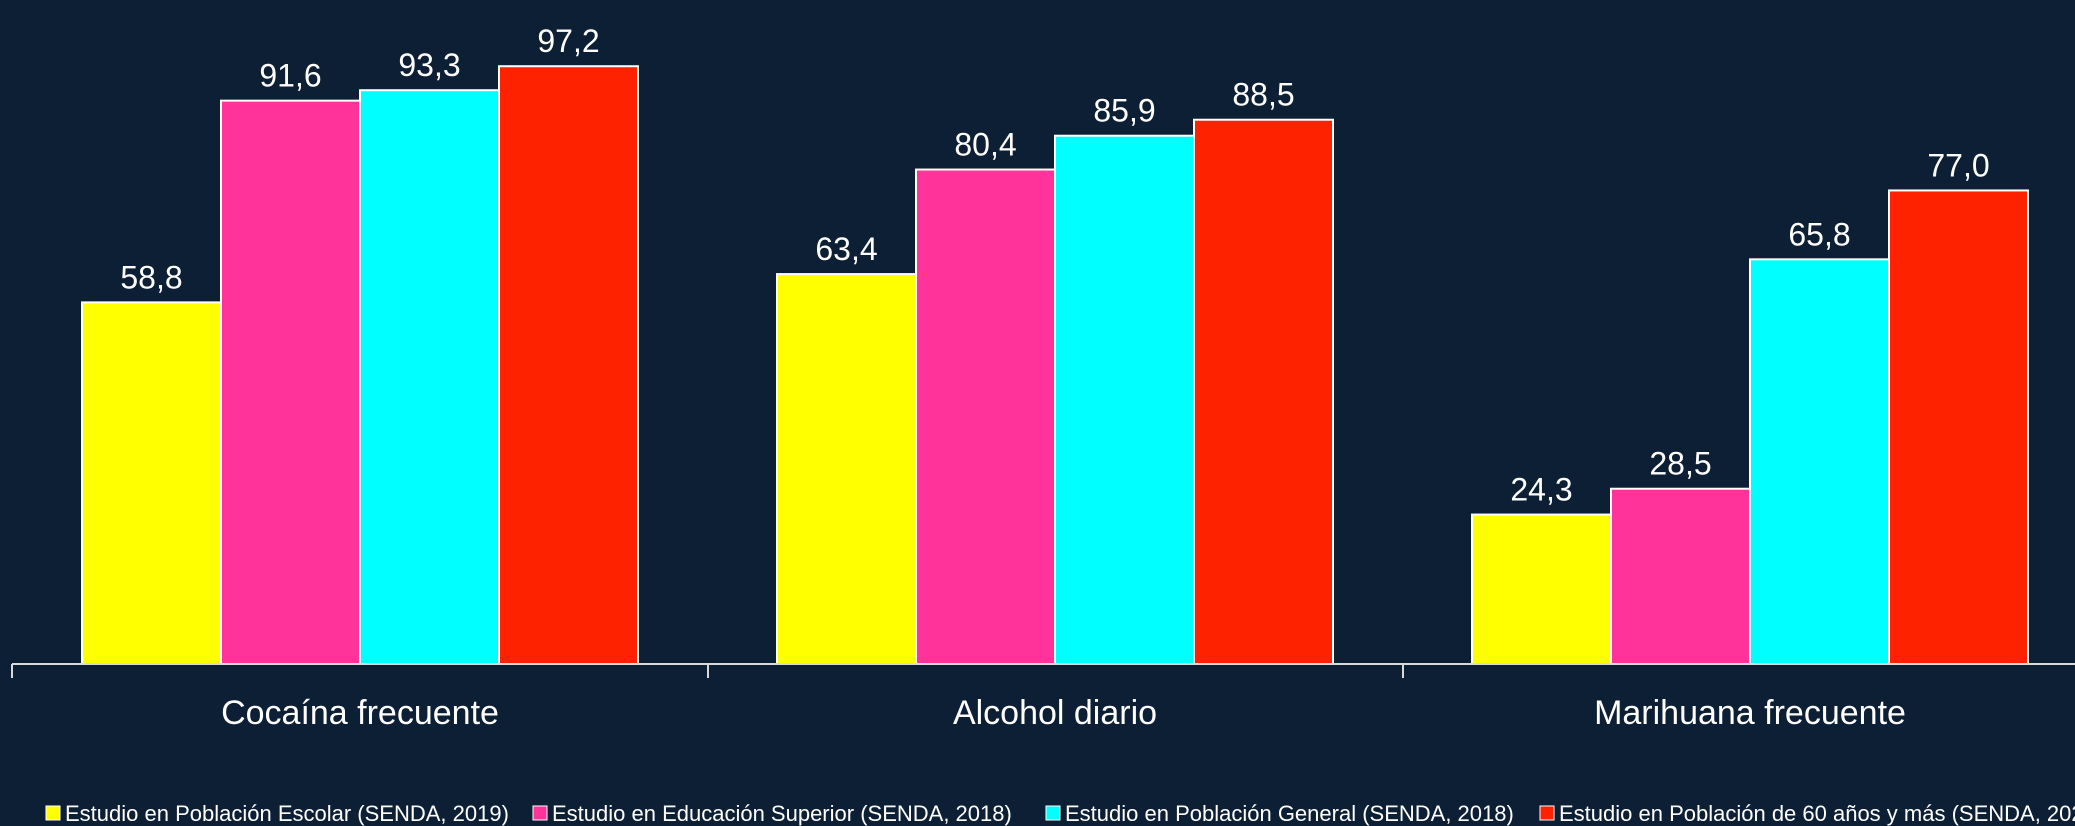  I want to click on category-label-1: Alcohol diario, so click(1055, 713).